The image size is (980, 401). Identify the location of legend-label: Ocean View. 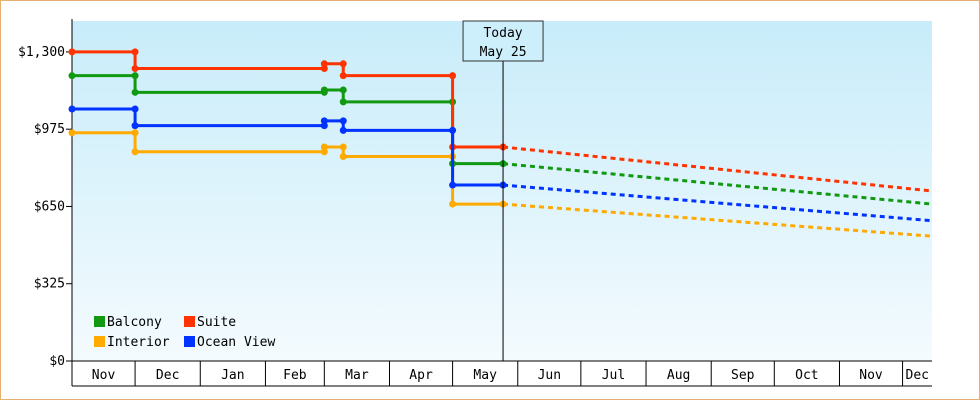
(236, 342).